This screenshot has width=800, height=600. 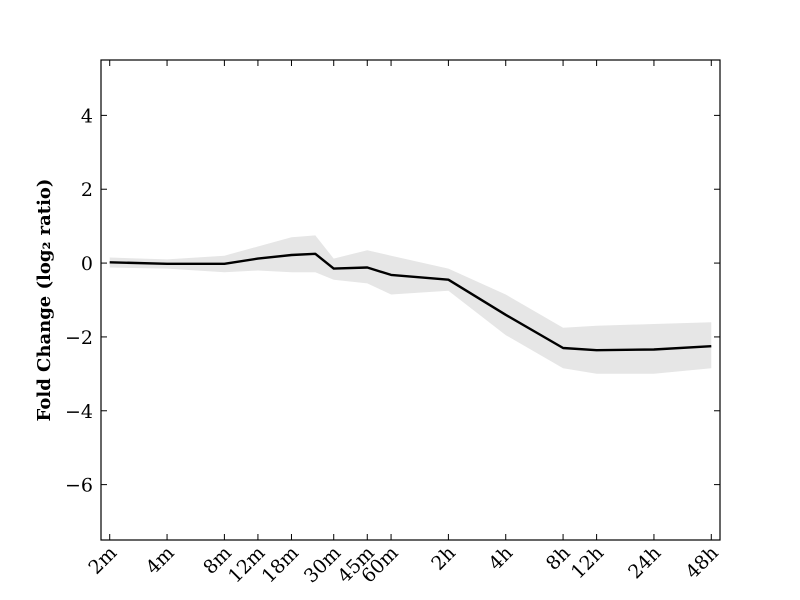 What do you see at coordinates (500, 558) in the screenshot?
I see `x-tick-label: 4h` at bounding box center [500, 558].